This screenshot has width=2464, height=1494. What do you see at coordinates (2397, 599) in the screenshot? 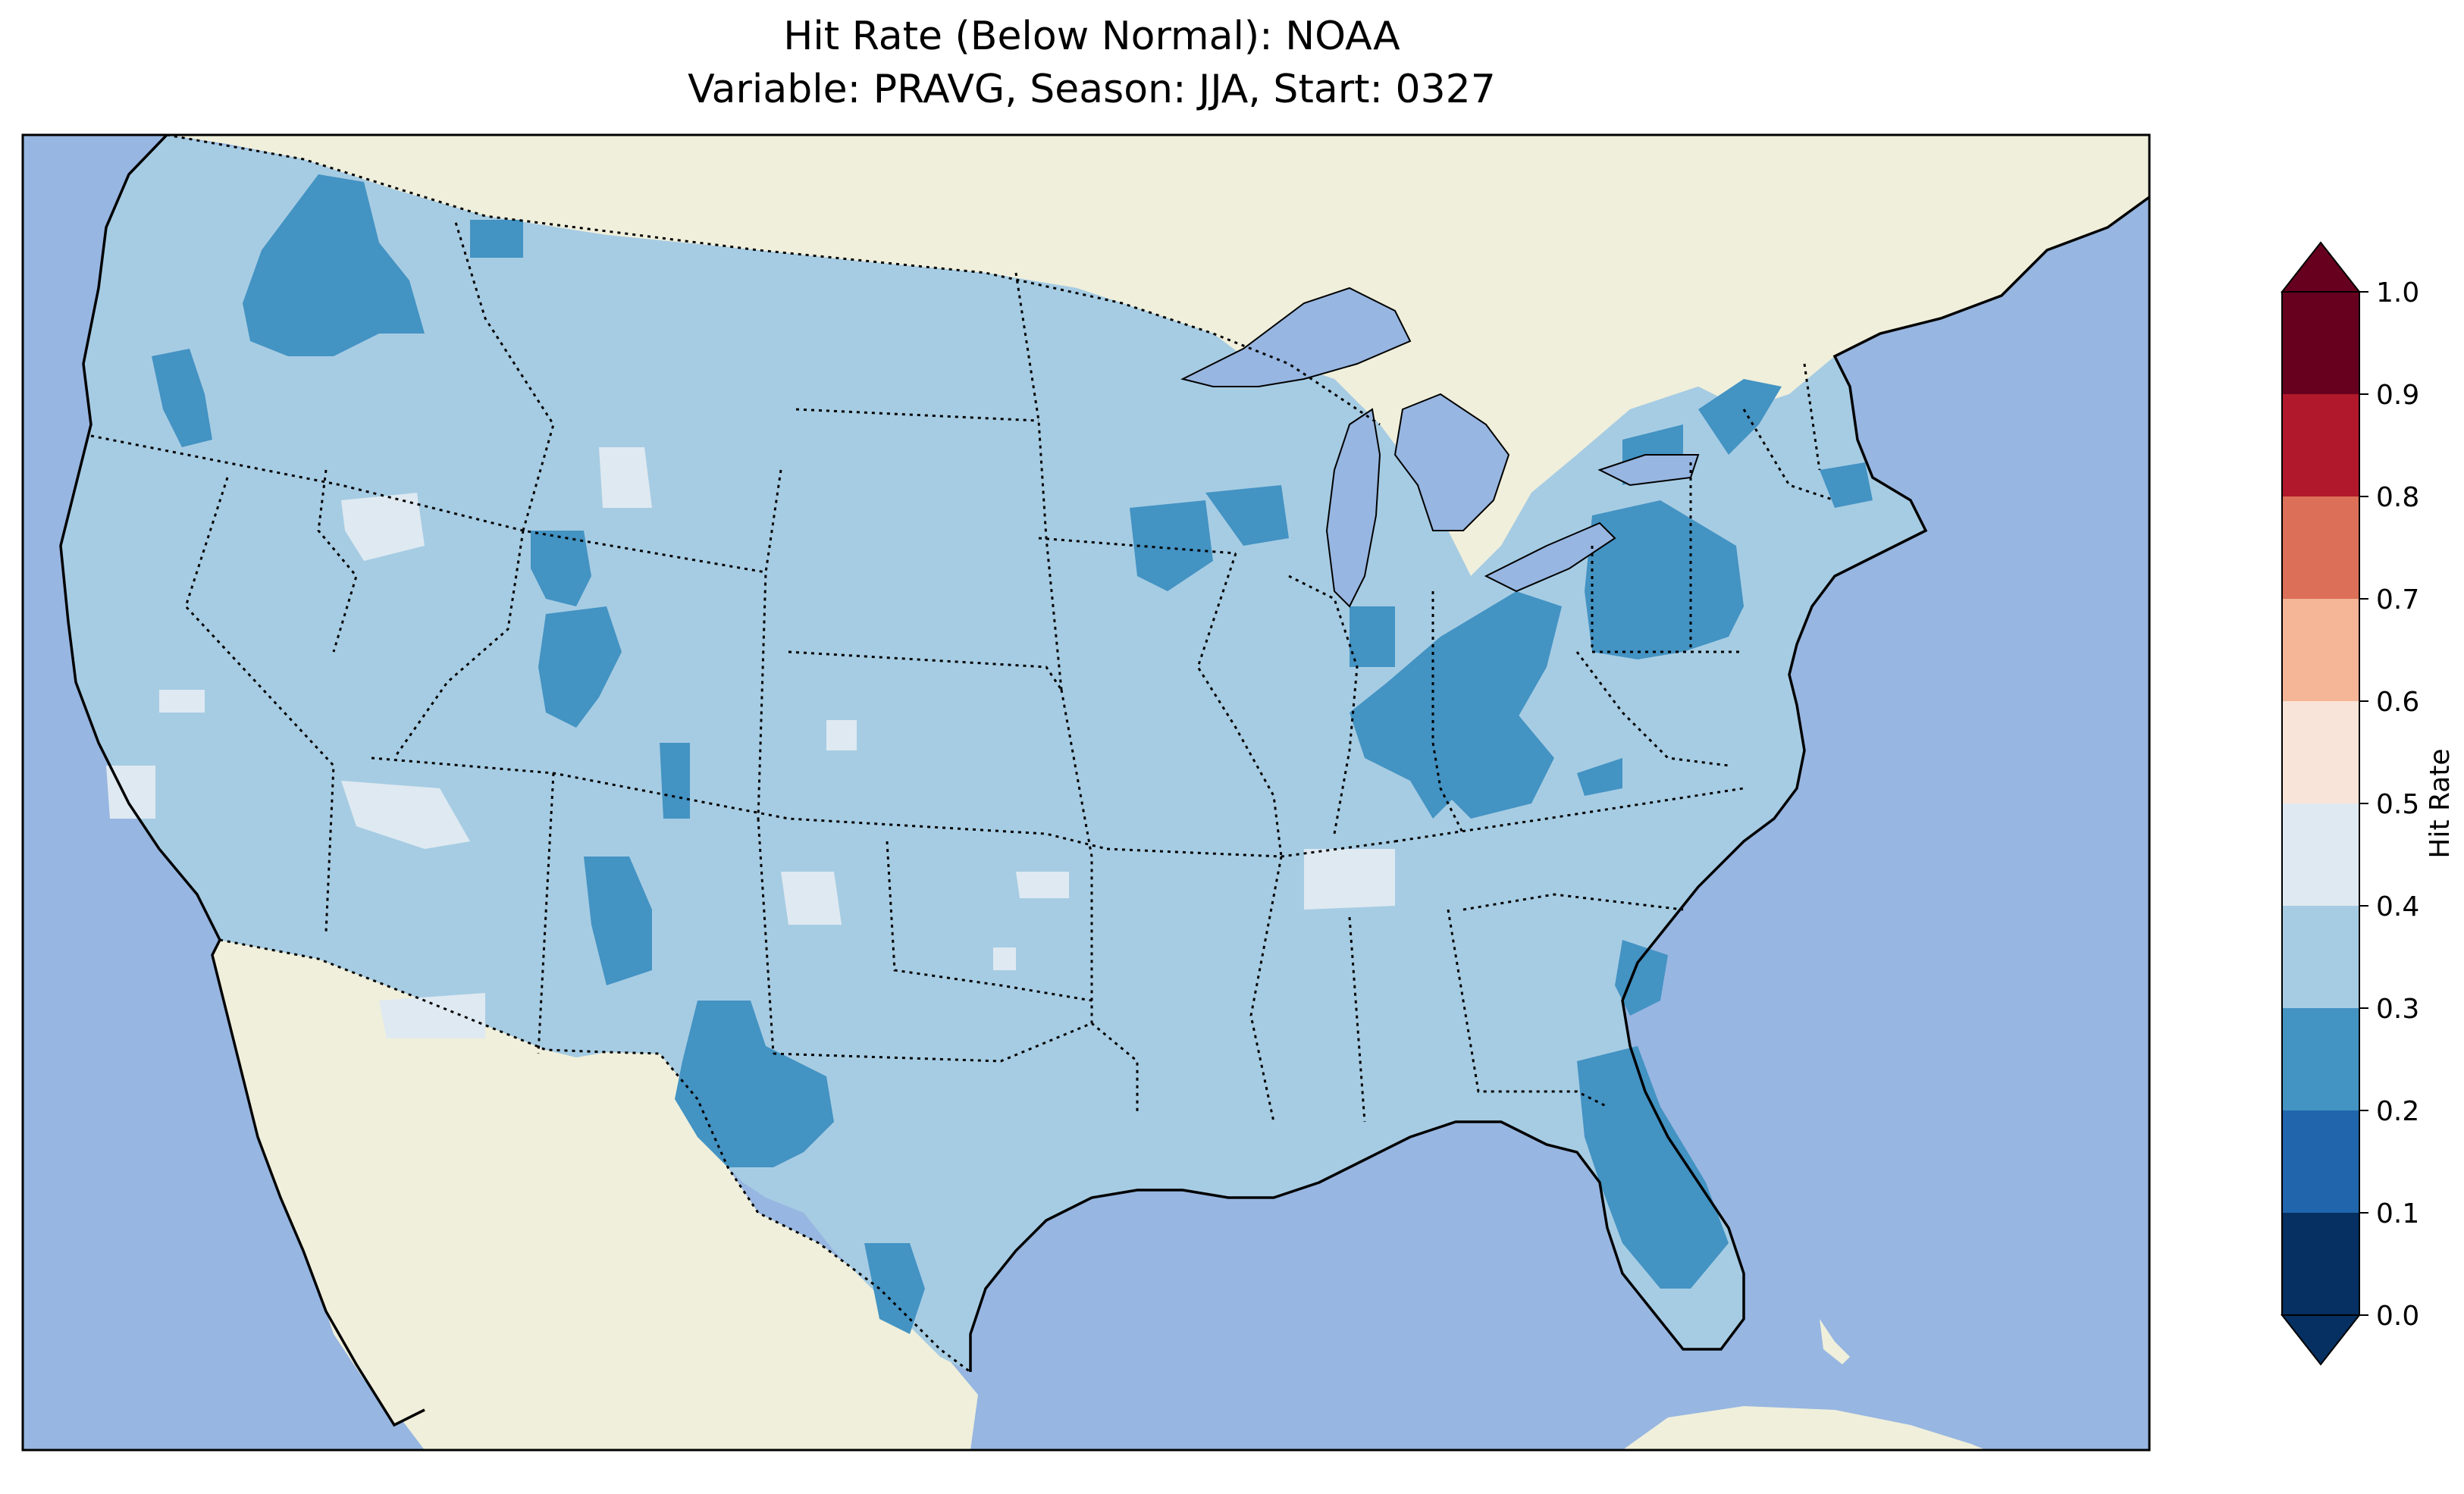
I see `colorbar-tick-label: 0.7` at bounding box center [2397, 599].